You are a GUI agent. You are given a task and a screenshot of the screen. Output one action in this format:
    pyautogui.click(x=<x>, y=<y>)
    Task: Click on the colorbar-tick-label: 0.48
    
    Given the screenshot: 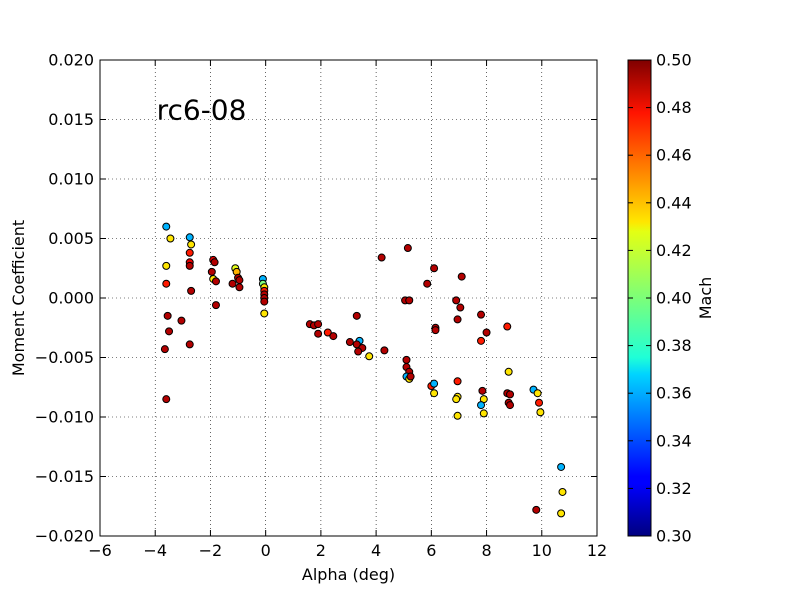 What is the action you would take?
    pyautogui.click(x=674, y=107)
    